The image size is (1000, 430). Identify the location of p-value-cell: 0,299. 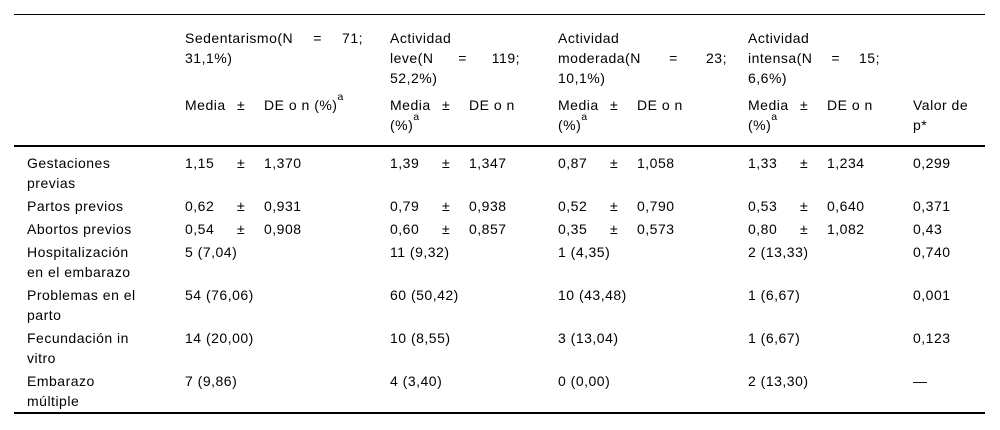
(949, 163).